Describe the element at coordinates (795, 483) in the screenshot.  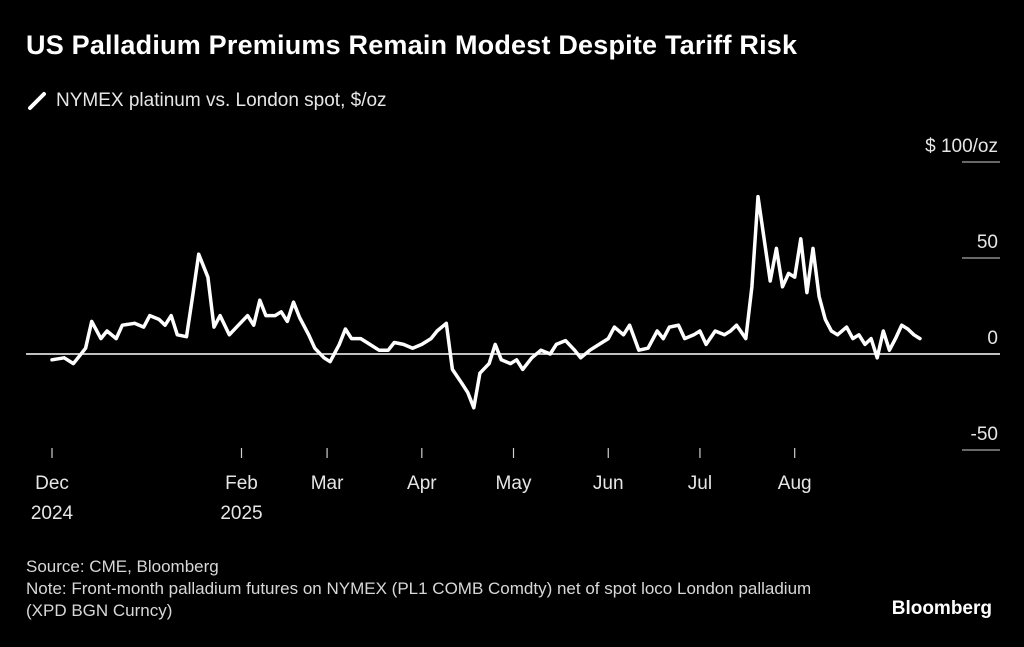
I see `x-tick-label: Aug` at that location.